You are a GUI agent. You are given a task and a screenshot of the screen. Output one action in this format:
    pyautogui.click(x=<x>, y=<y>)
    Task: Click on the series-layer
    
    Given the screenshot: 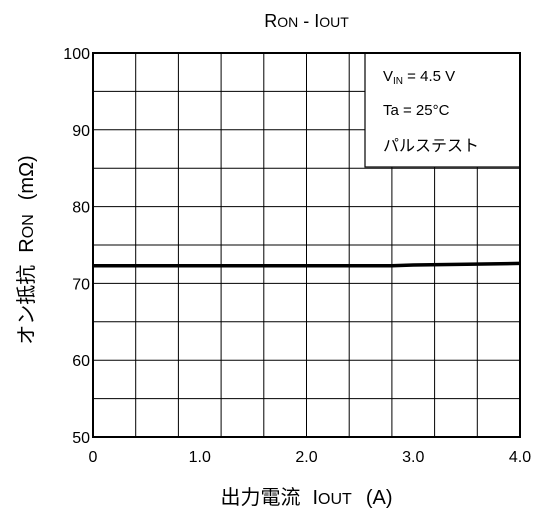 What is the action you would take?
    pyautogui.click(x=307, y=264)
    